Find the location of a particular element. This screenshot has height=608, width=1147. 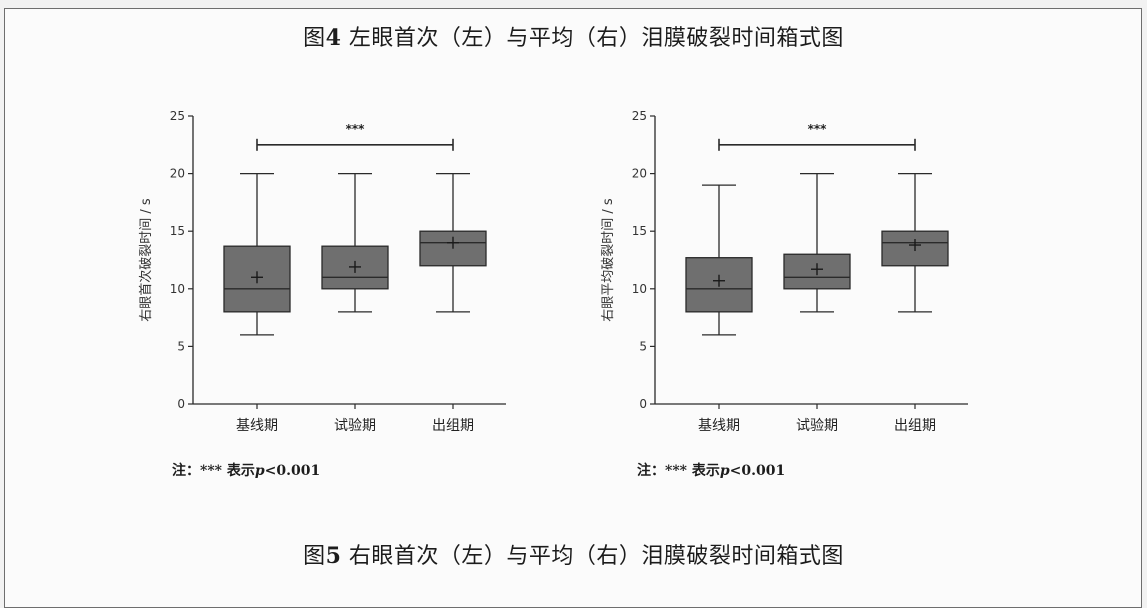

figure-5-title-prefix: 图 is located at coordinates (314, 556).